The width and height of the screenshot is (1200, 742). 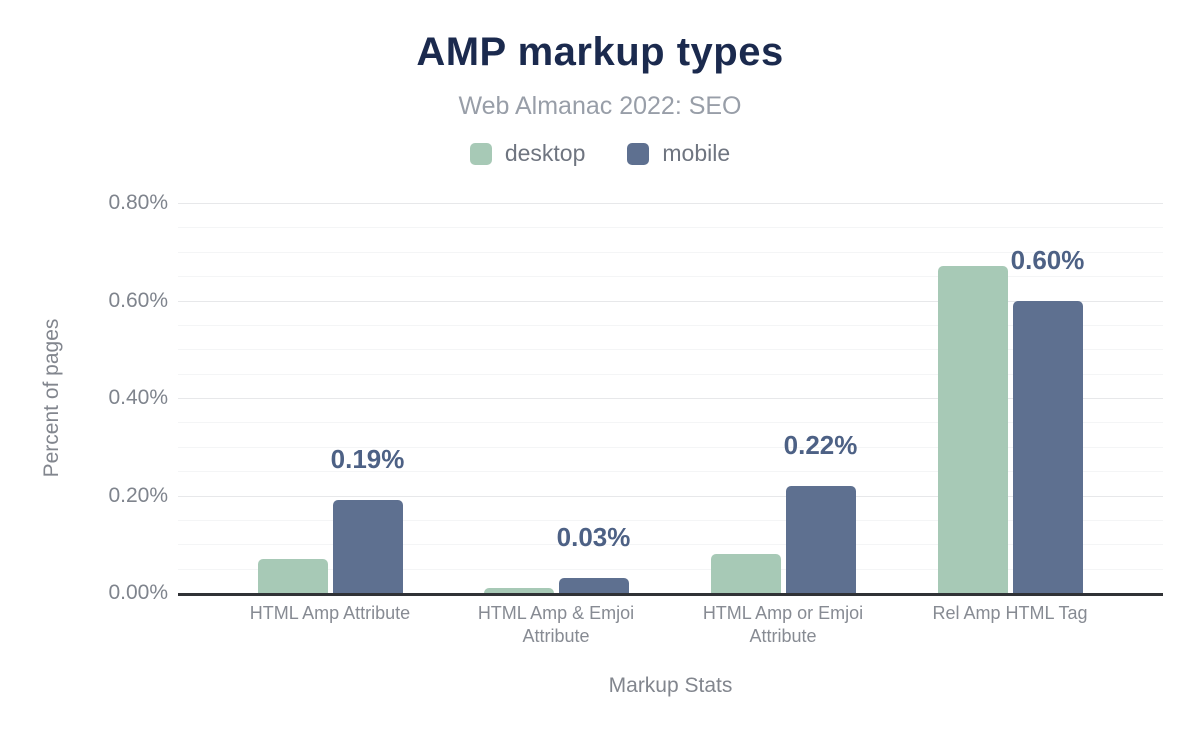 I want to click on mobile-legend-swatch-icon, so click(x=638, y=153).